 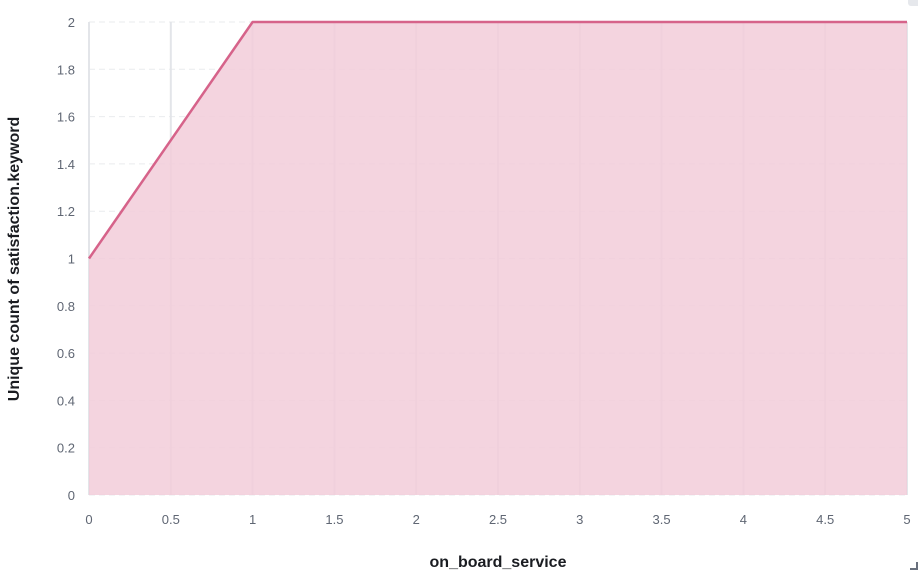 I want to click on x-tick-label: 3, so click(x=579, y=519).